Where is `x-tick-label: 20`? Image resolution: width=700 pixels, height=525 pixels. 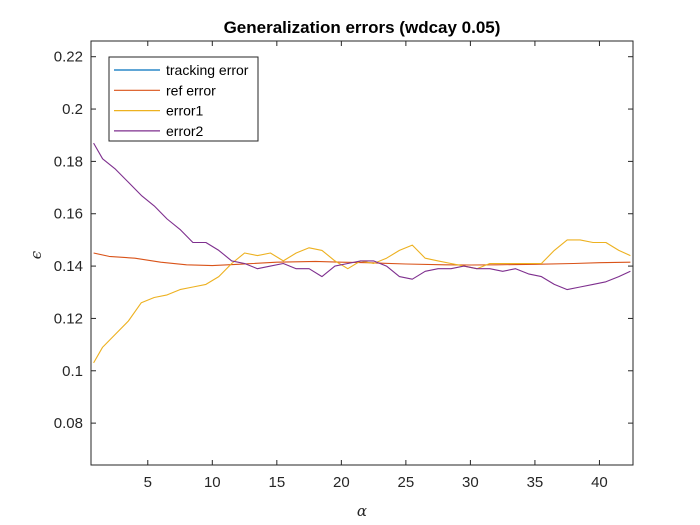 x-tick-label: 20 is located at coordinates (341, 482).